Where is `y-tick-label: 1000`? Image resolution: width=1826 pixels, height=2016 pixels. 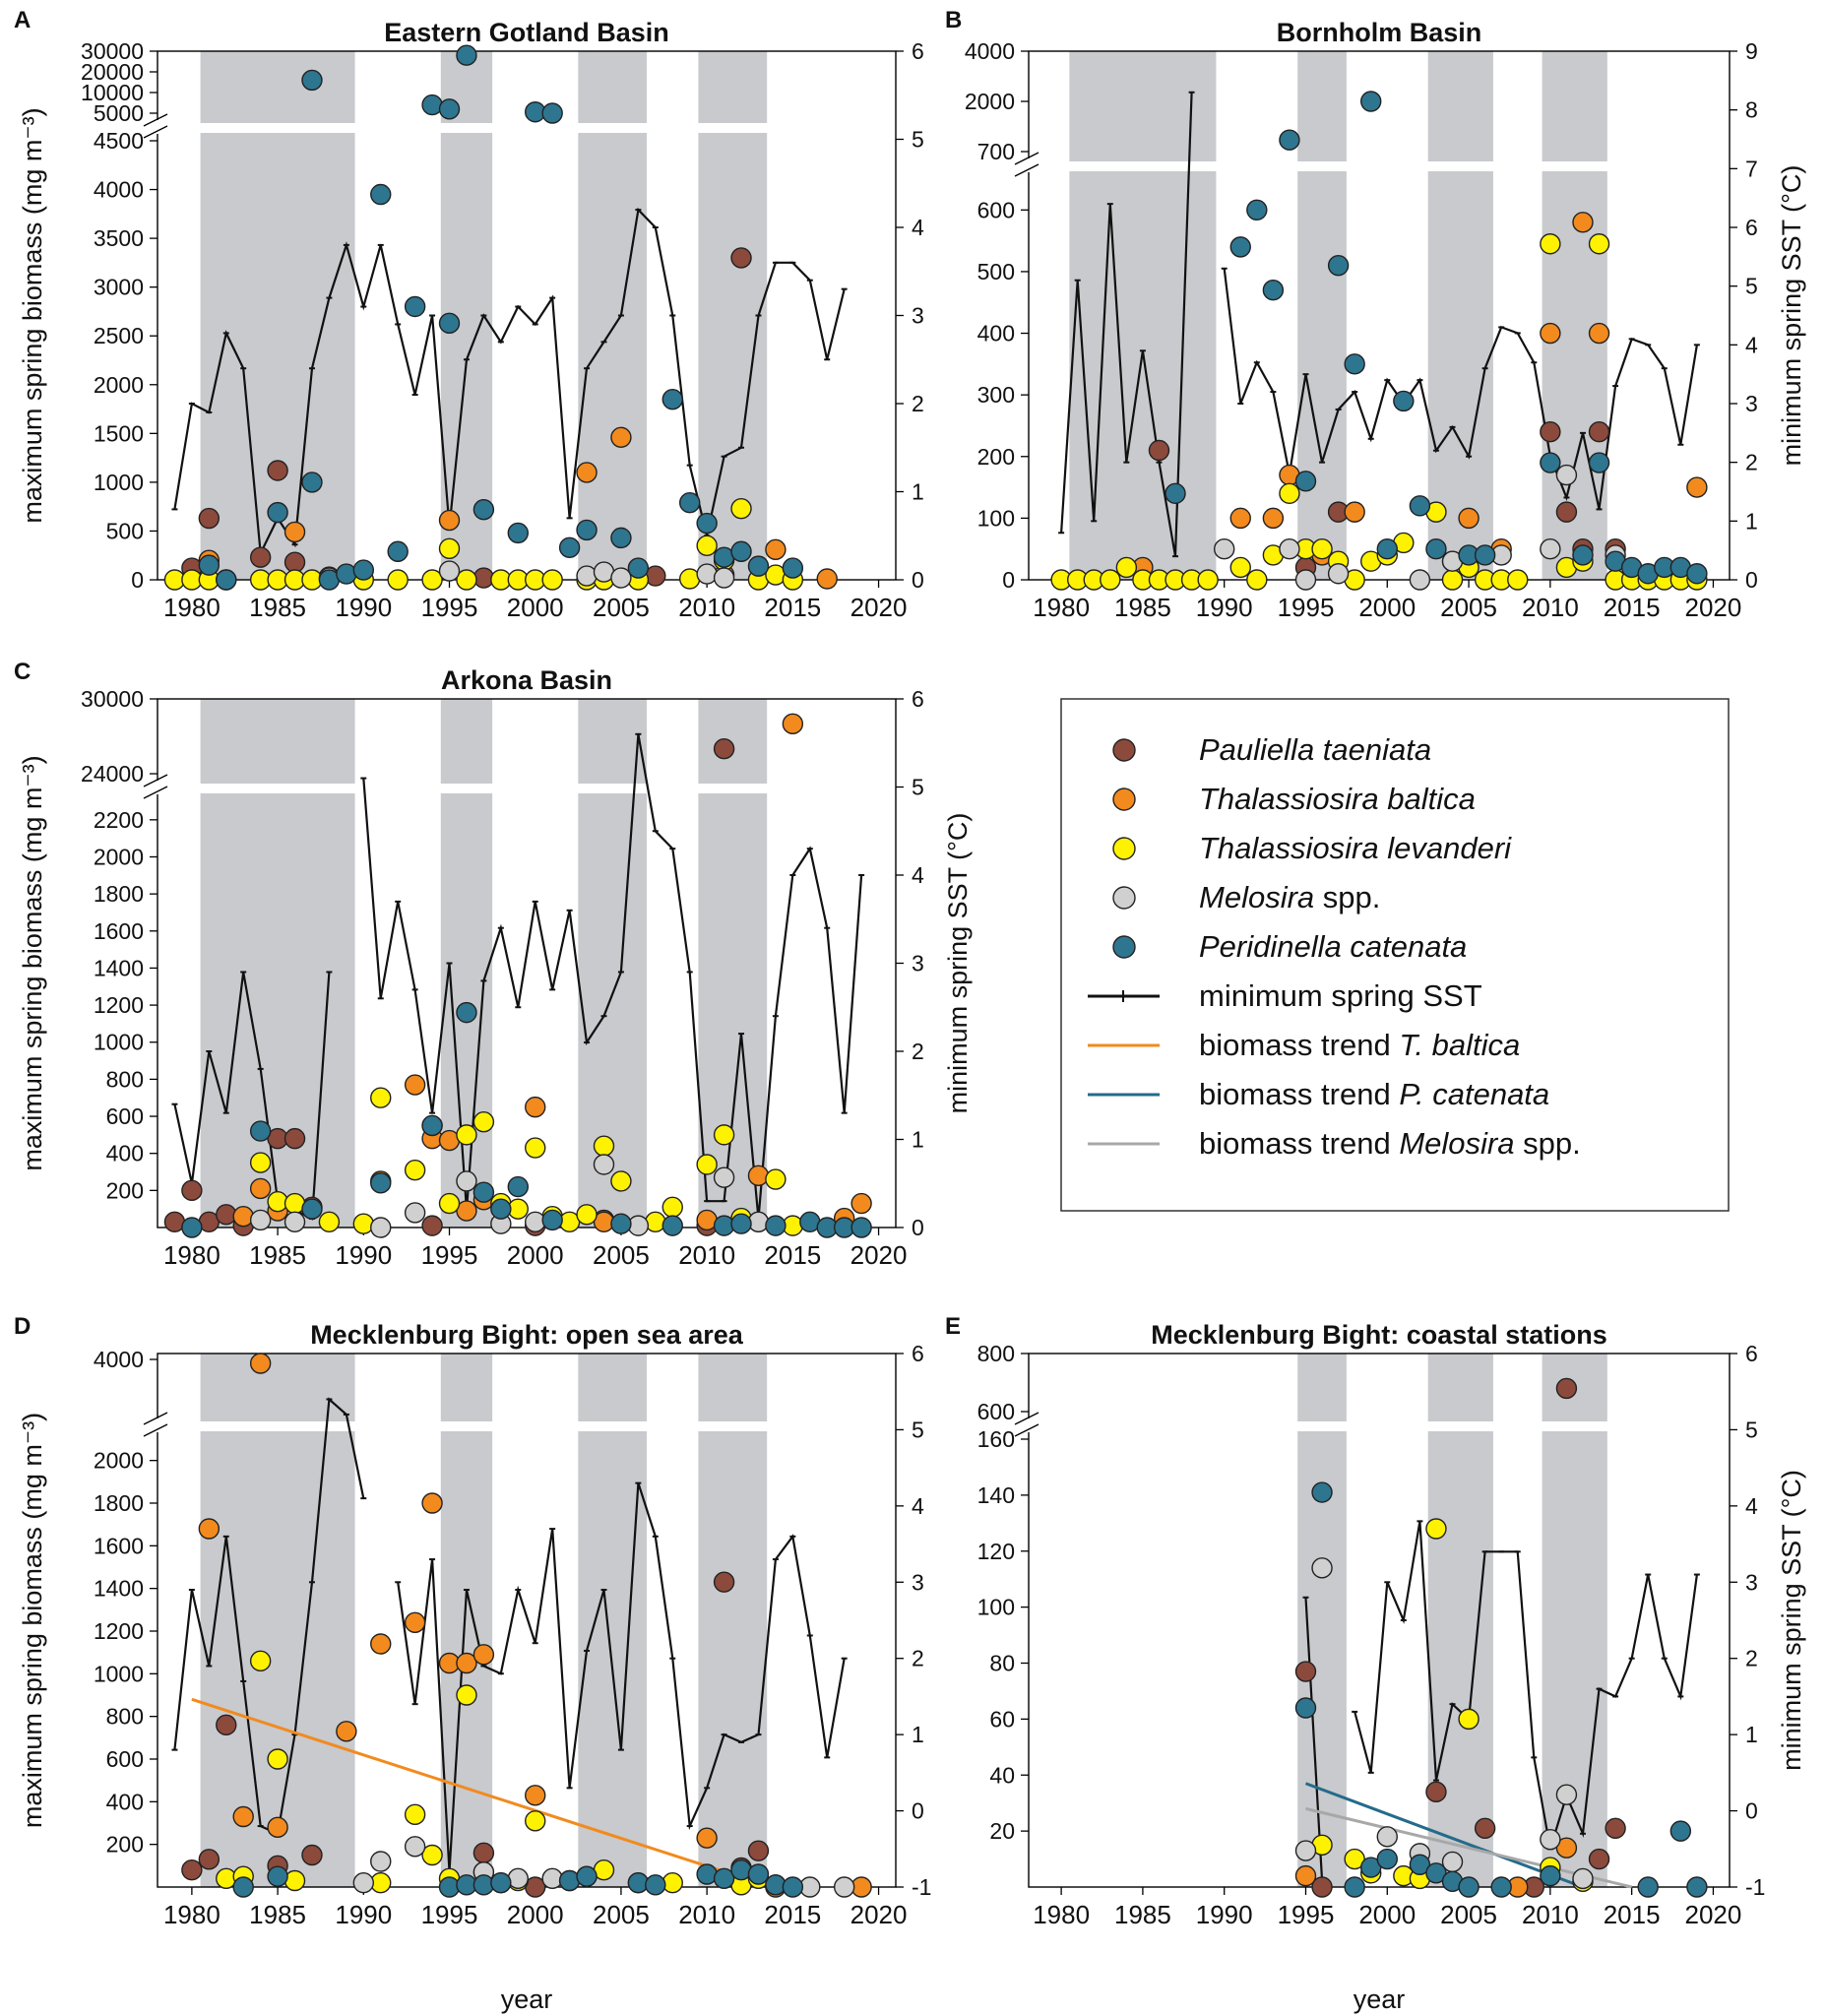 y-tick-label: 1000 is located at coordinates (119, 1673).